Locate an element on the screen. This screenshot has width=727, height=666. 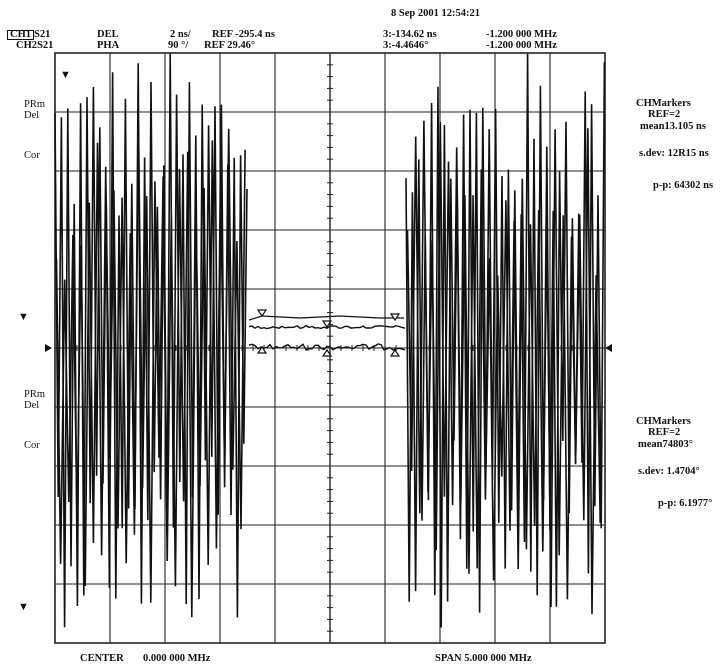
ch1-label: CH1 S21 is located at coordinates (28, 34).